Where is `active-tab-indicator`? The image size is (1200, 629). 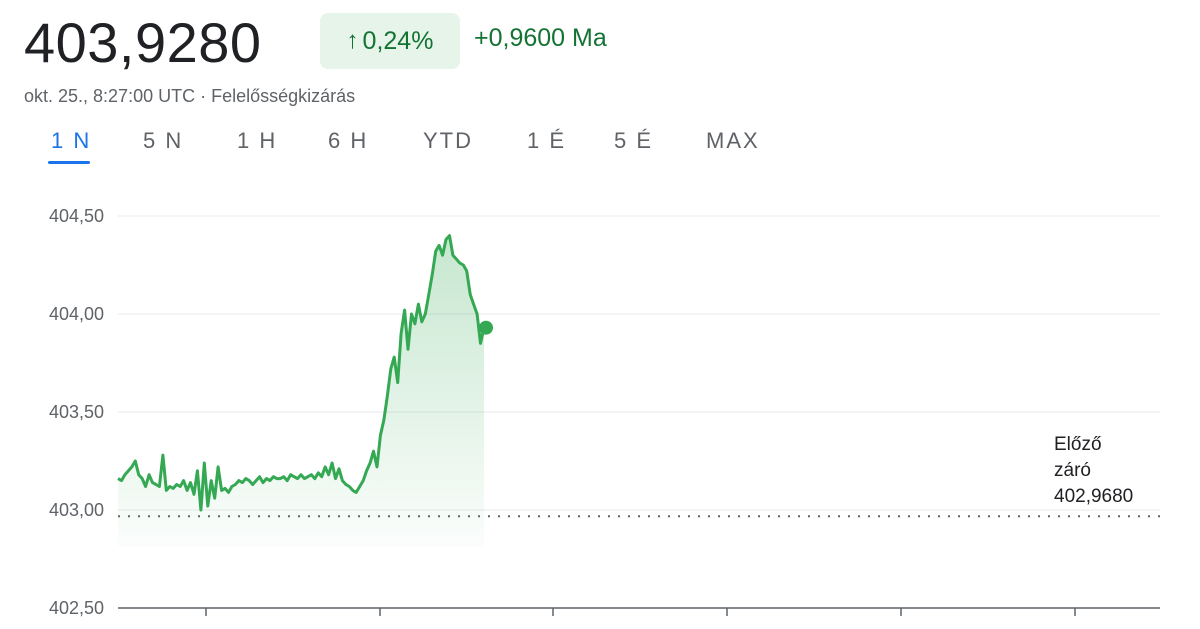
active-tab-indicator is located at coordinates (69, 162).